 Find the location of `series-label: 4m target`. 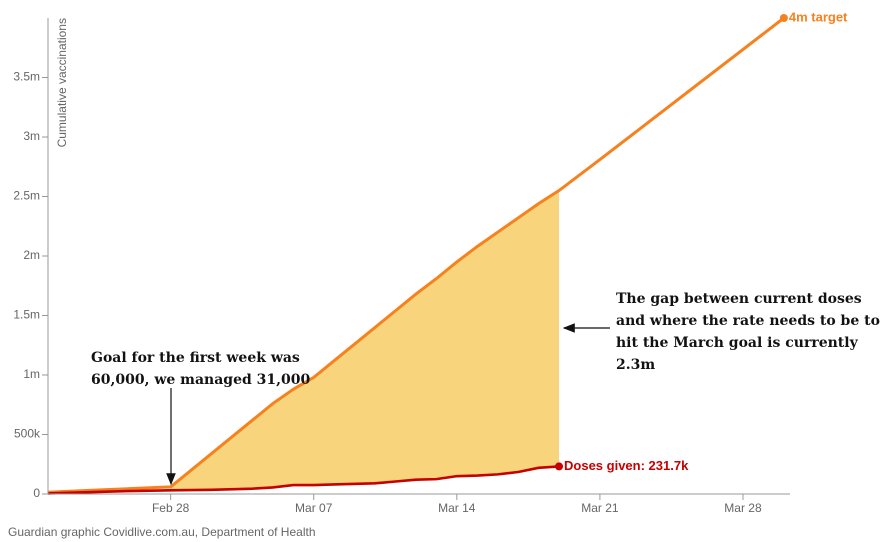

series-label: 4m target is located at coordinates (818, 16).